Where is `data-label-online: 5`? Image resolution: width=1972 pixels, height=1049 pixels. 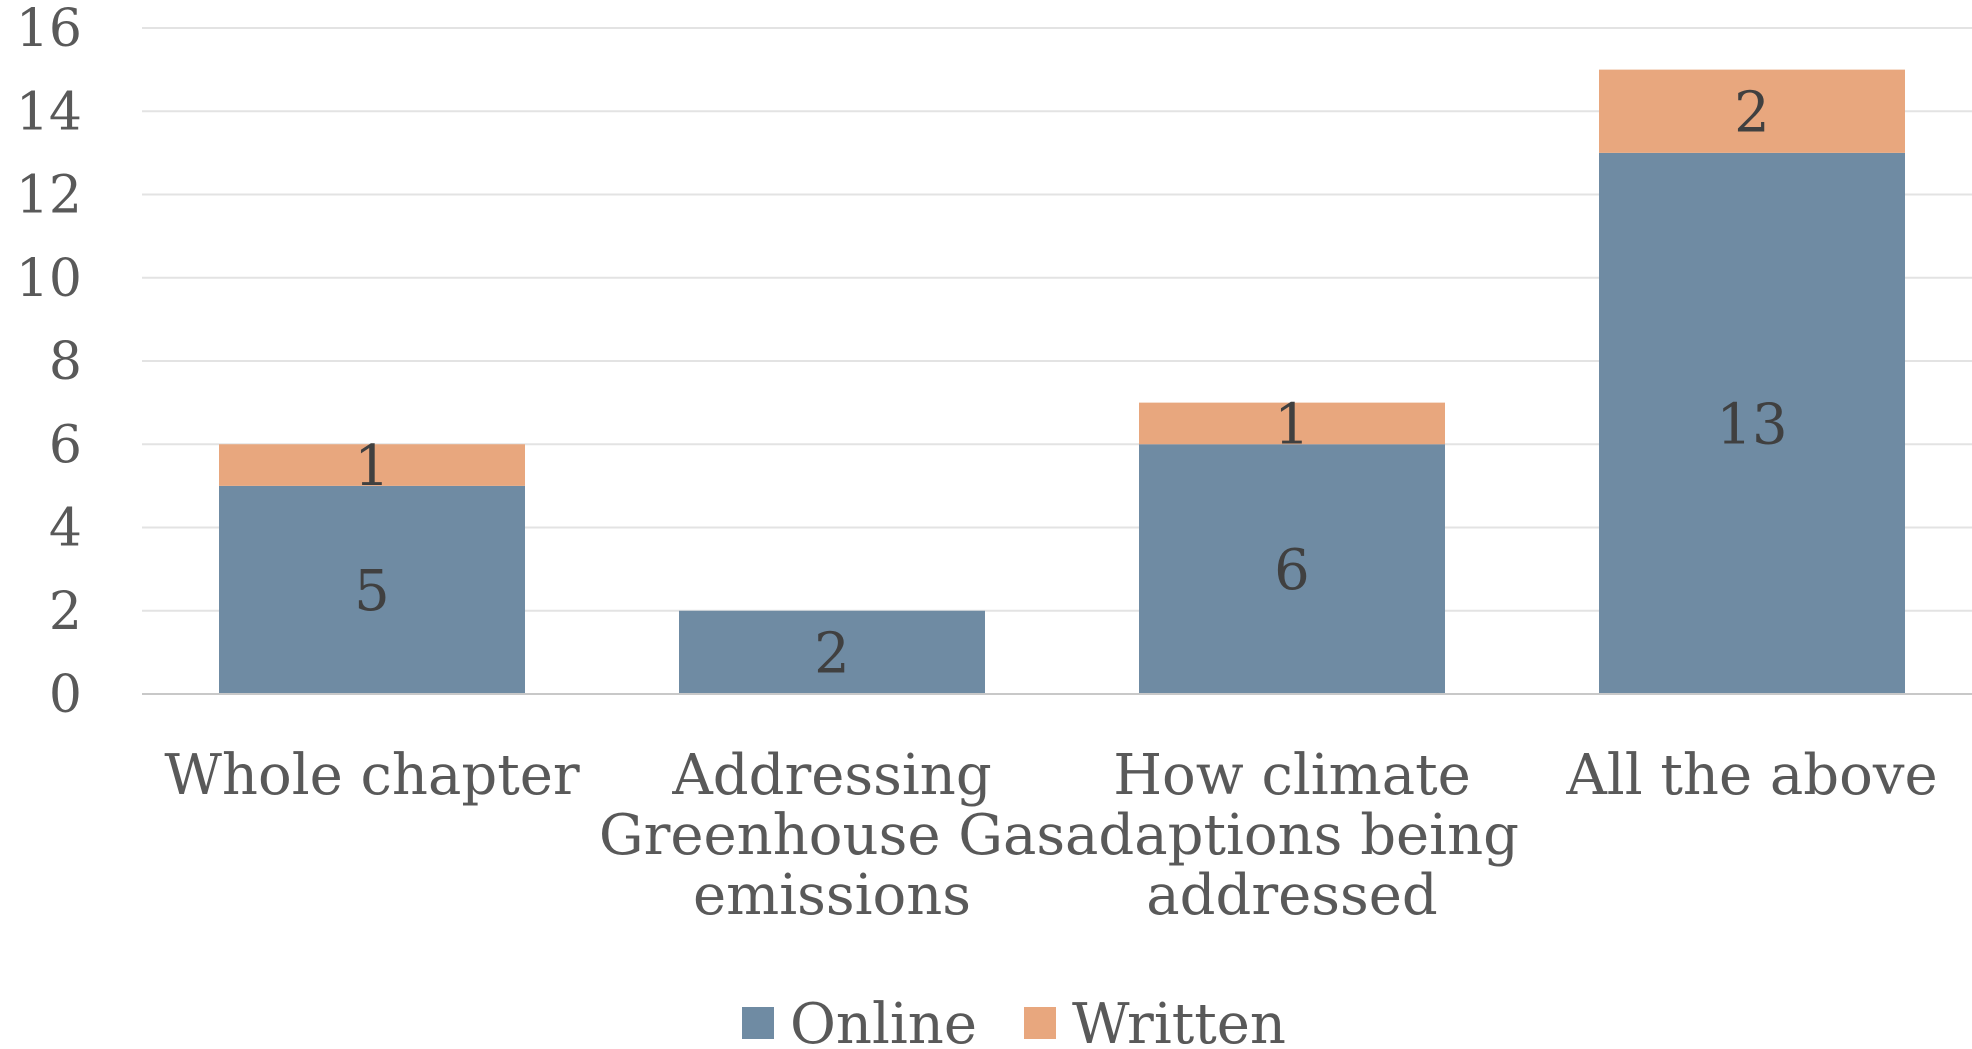
data-label-online: 5 is located at coordinates (372, 591).